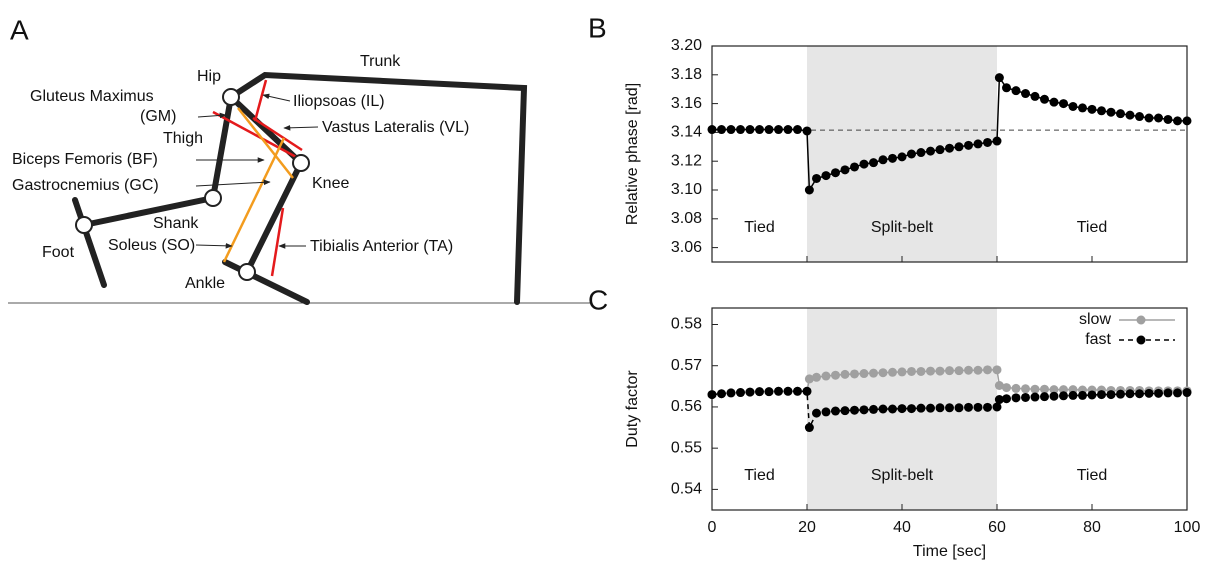 Image resolution: width=1215 pixels, height=575 pixels. I want to click on x-tick-label: 0, so click(712, 527).